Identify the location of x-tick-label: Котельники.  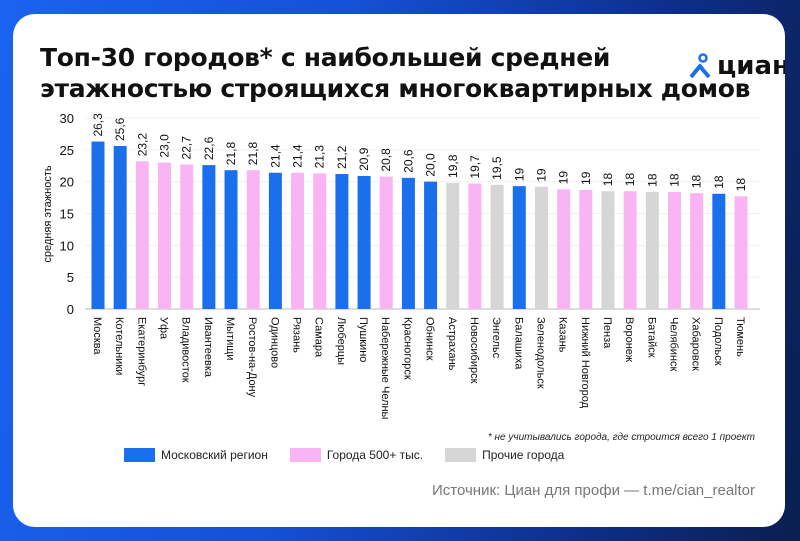
(119, 346).